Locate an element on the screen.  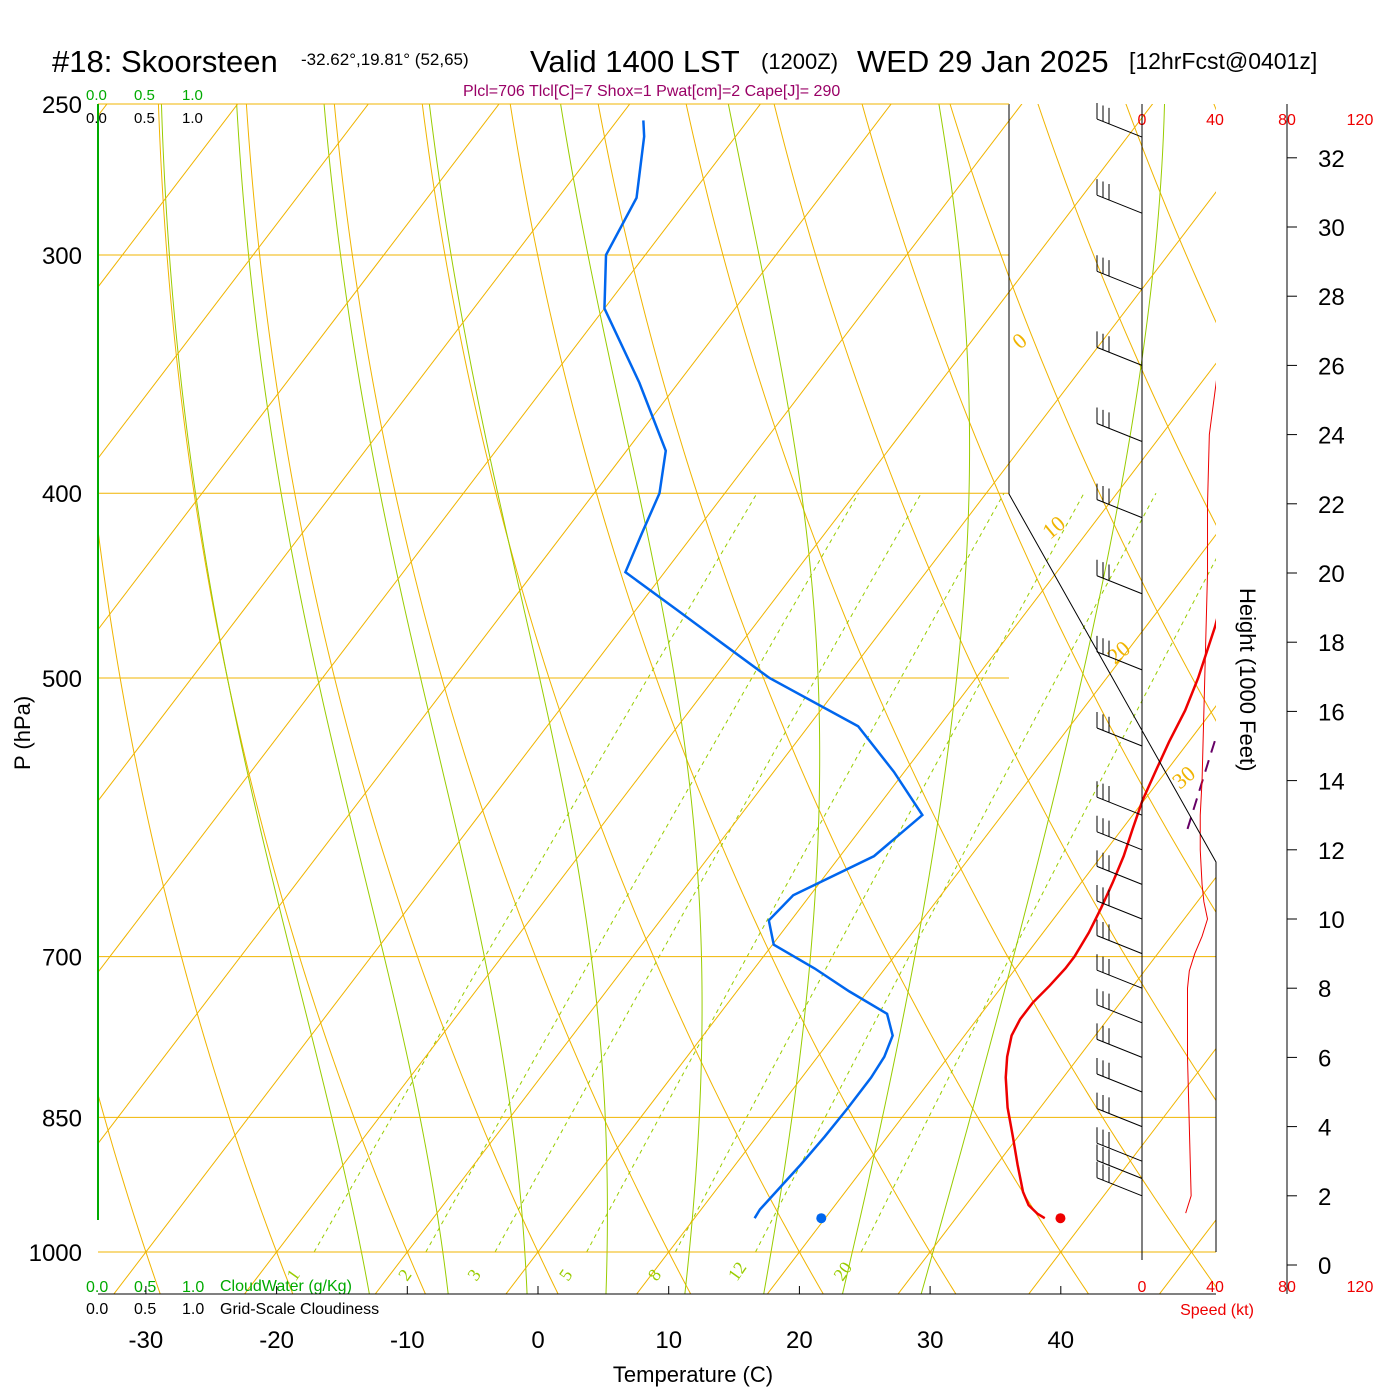
speed-axis-title: Speed (kt) is located at coordinates (1217, 1310).